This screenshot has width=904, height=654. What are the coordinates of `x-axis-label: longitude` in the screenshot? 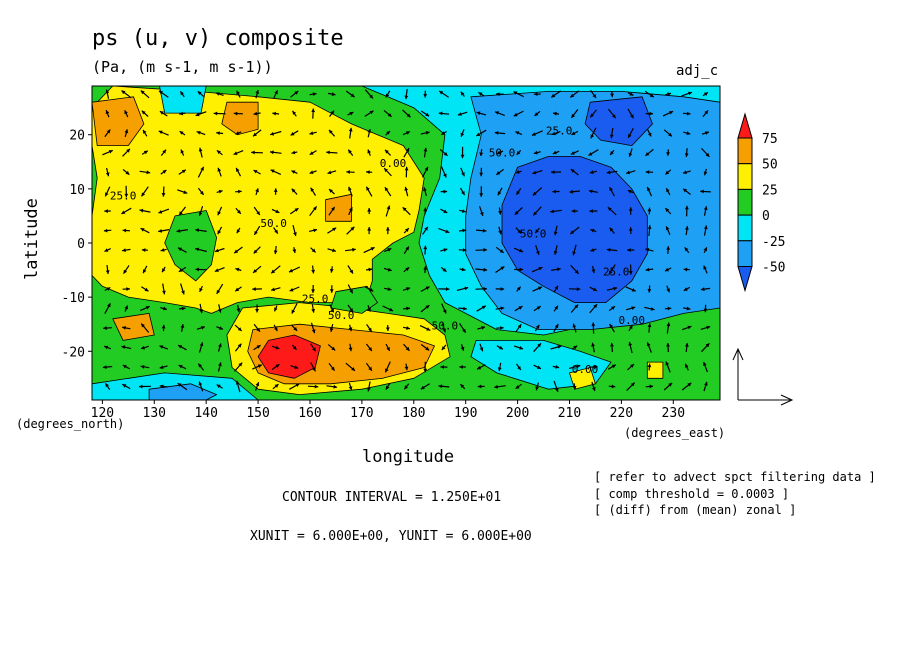 It's located at (408, 457).